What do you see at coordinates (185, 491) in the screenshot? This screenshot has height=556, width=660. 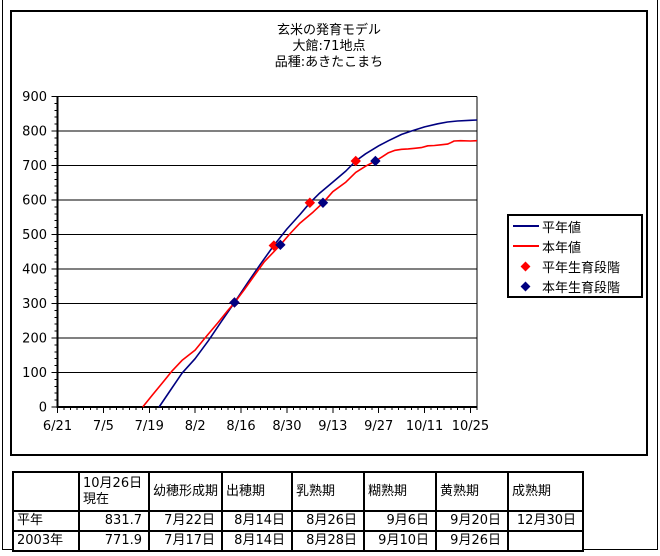 I see `col-header-panicle-formation: 幼穂形成期` at bounding box center [185, 491].